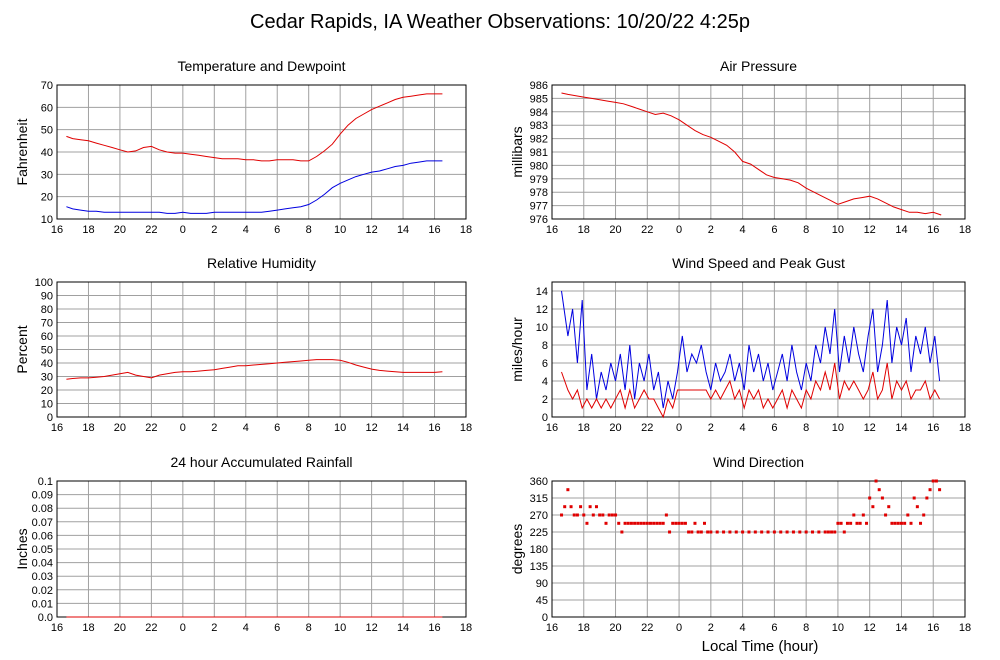 Image resolution: width=1000 pixels, height=660 pixels. What do you see at coordinates (42, 536) in the screenshot?
I see `y-tick-label: 0.06` at bounding box center [42, 536].